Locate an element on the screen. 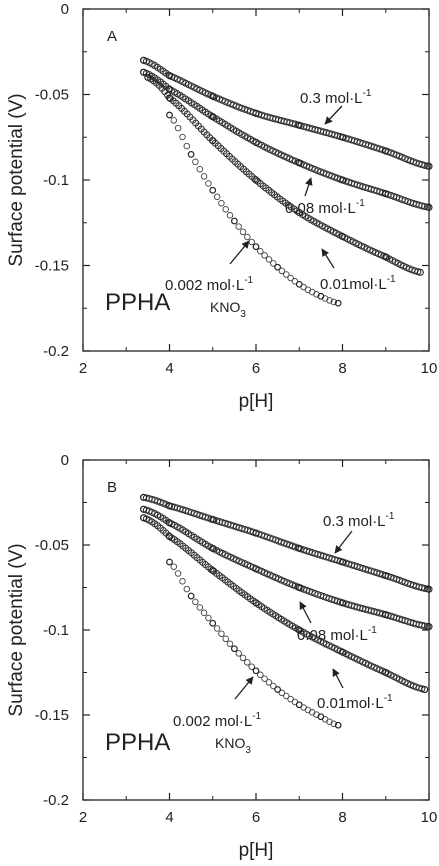 The image size is (439, 866). panel-label: B is located at coordinates (112, 487).